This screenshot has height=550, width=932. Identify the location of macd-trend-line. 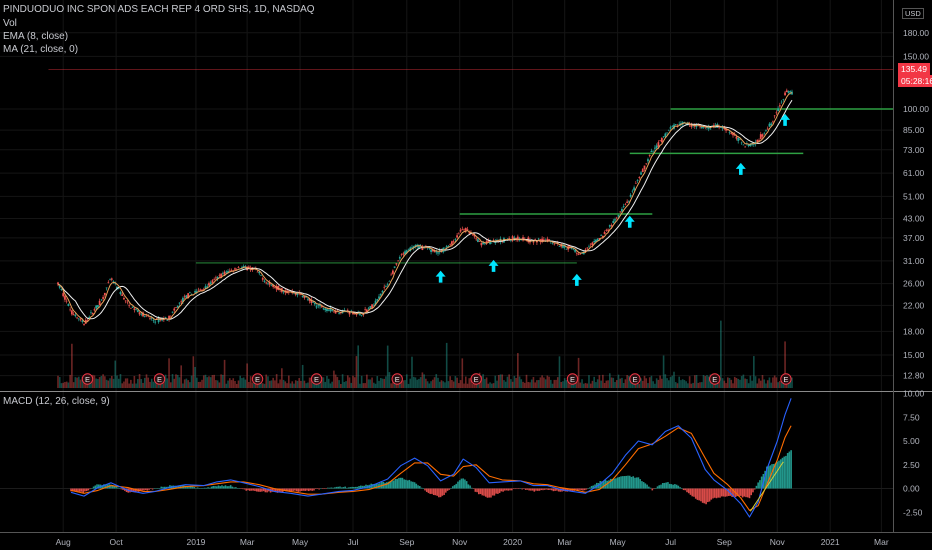
(766, 486).